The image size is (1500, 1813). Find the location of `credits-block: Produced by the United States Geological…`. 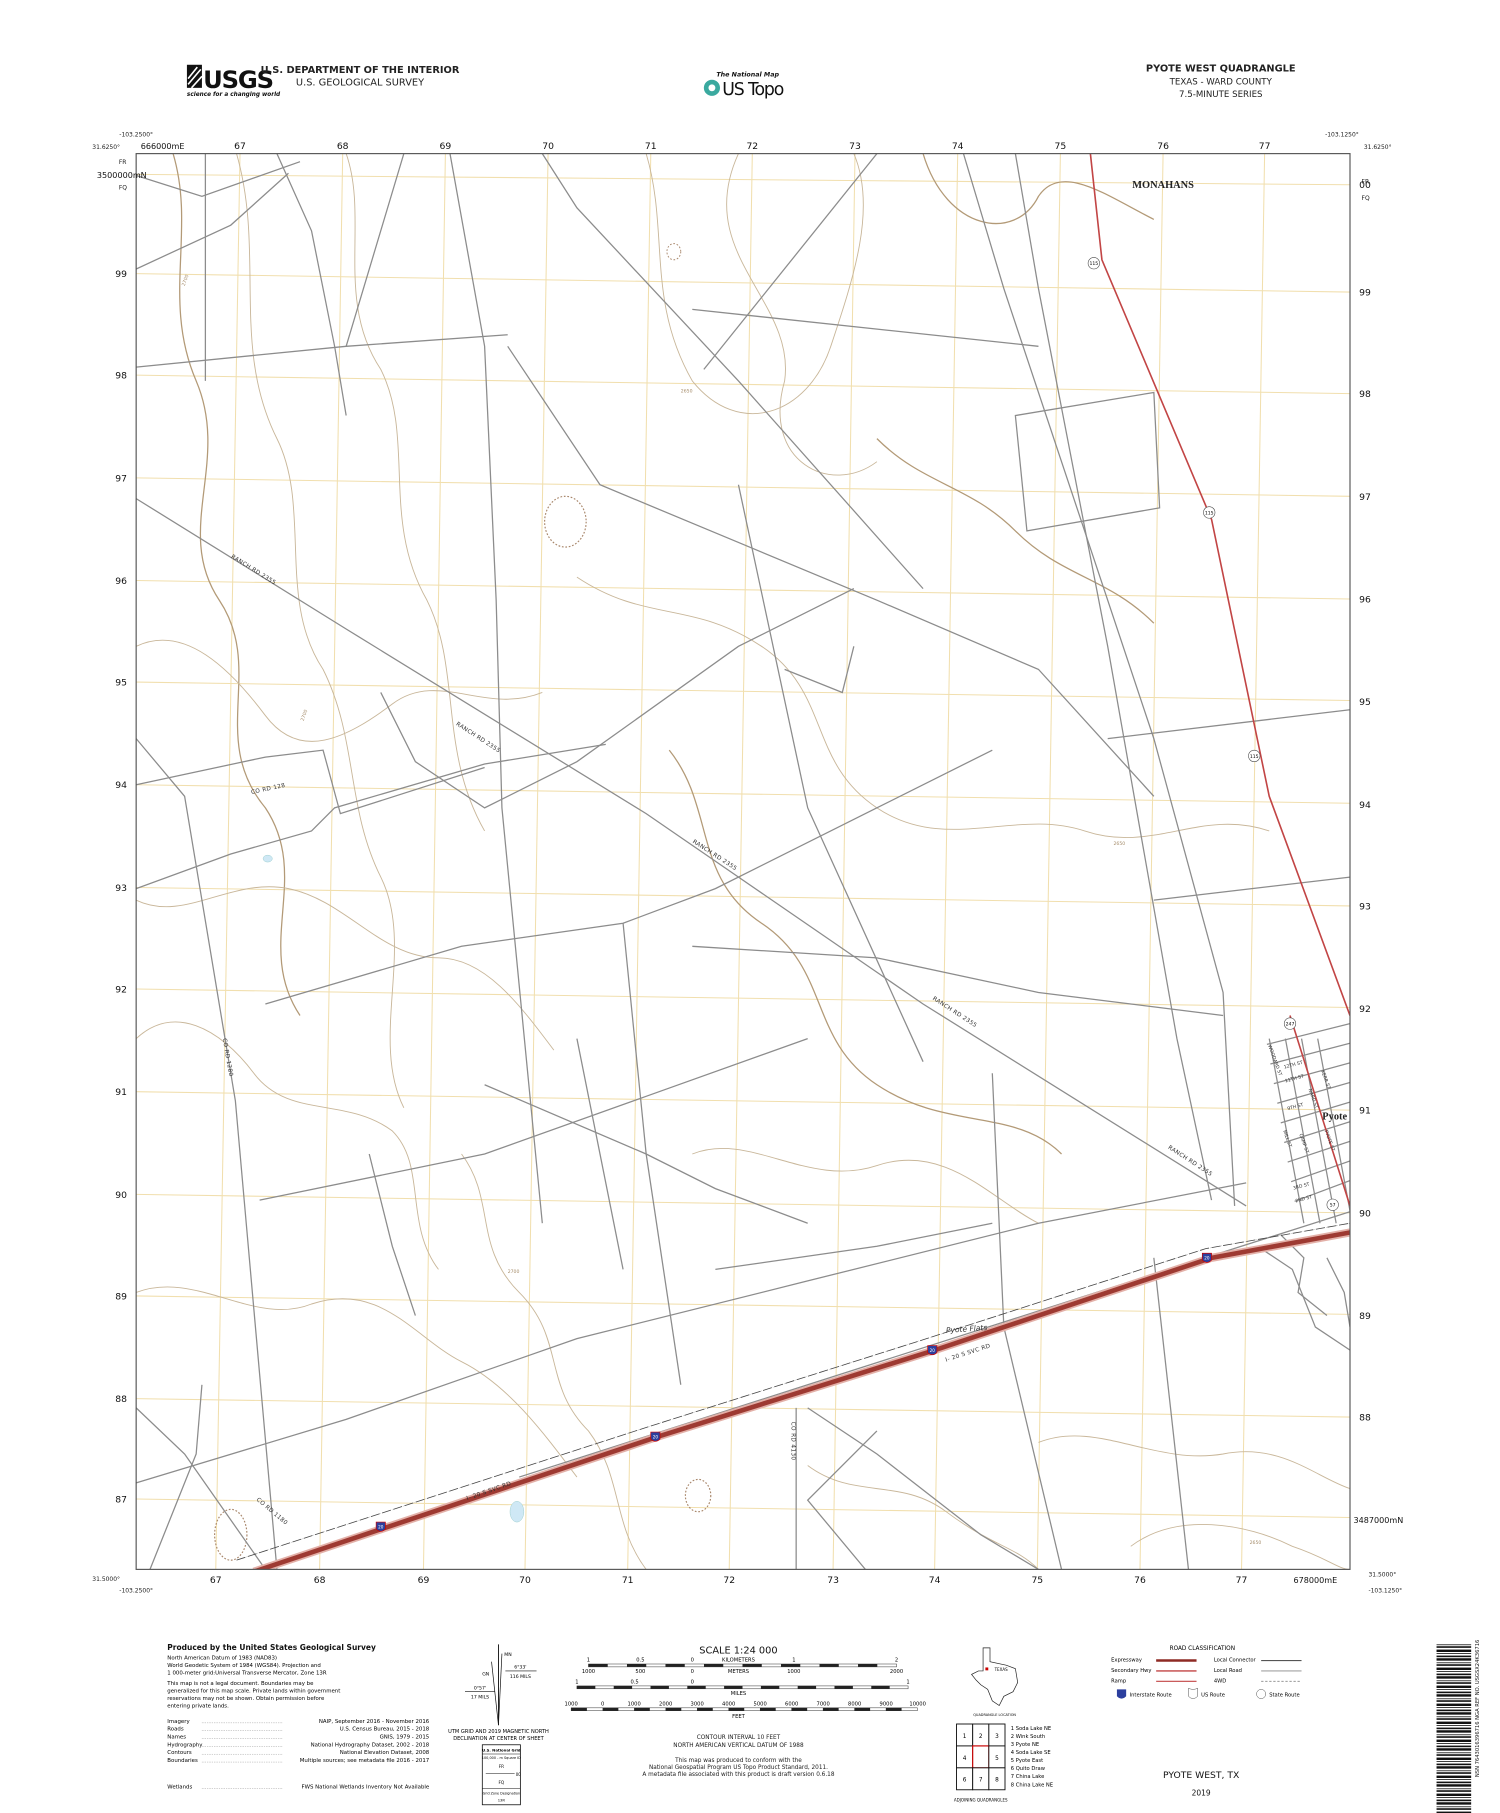

credits-block: Produced by the United States Geological… is located at coordinates (298, 1716).